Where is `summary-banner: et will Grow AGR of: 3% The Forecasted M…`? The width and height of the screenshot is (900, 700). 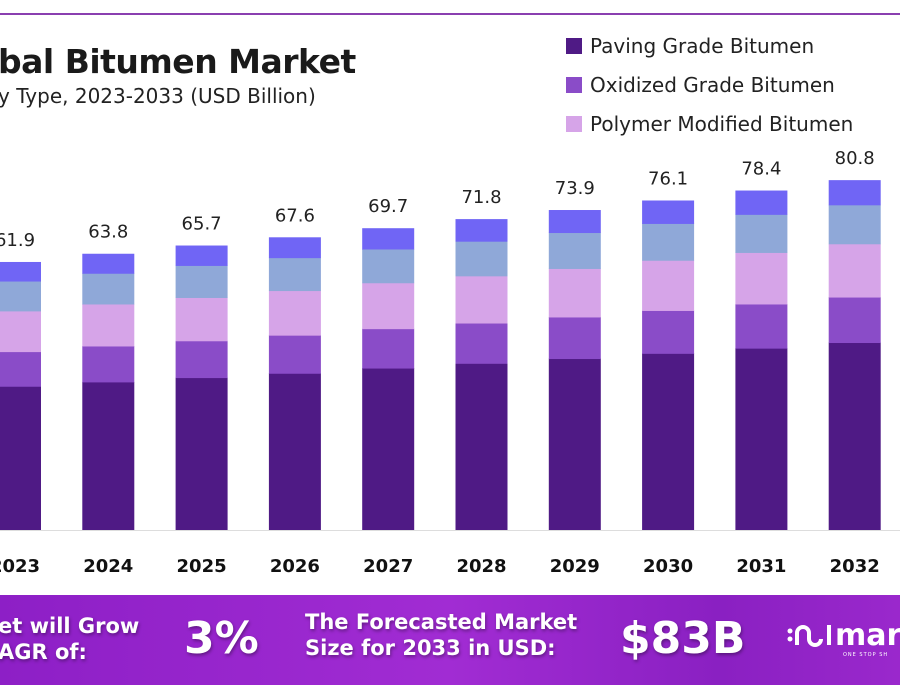 summary-banner: et will Grow AGR of: 3% The Forecasted M… is located at coordinates (450, 640).